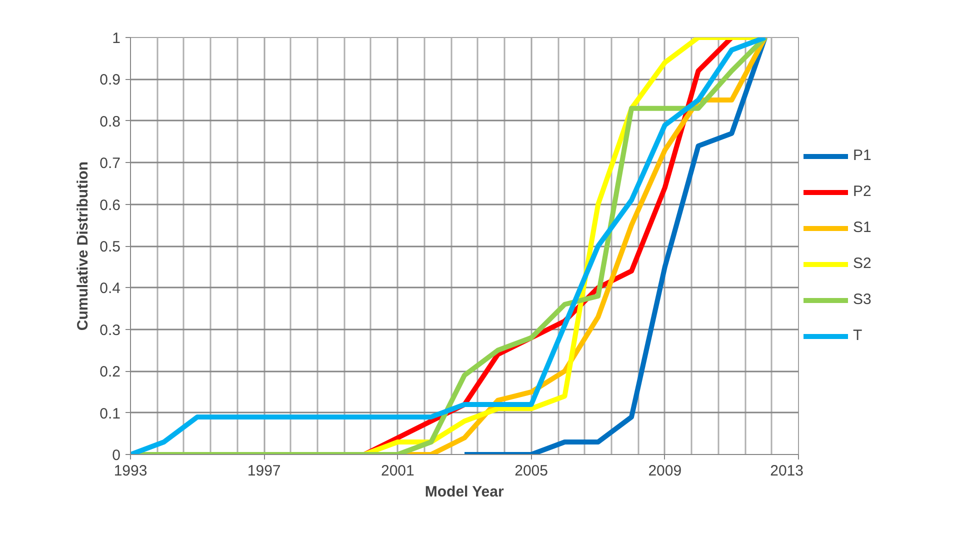  Describe the element at coordinates (110, 330) in the screenshot. I see `y-tick-label: 0.3` at that location.